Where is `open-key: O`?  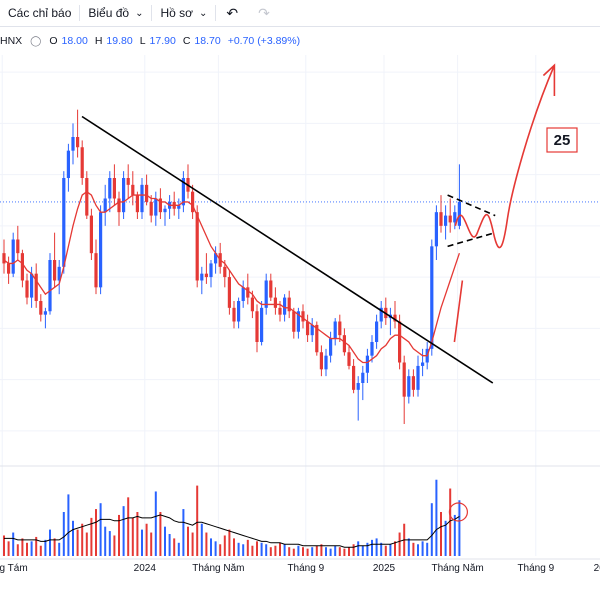
open-key: O is located at coordinates (53, 41).